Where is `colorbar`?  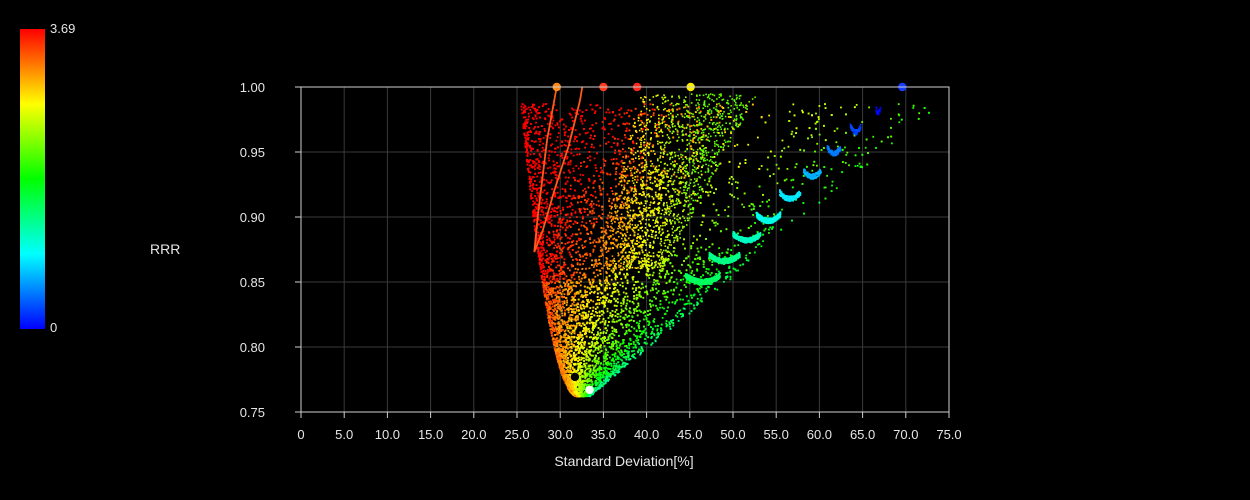
colorbar is located at coordinates (32, 179).